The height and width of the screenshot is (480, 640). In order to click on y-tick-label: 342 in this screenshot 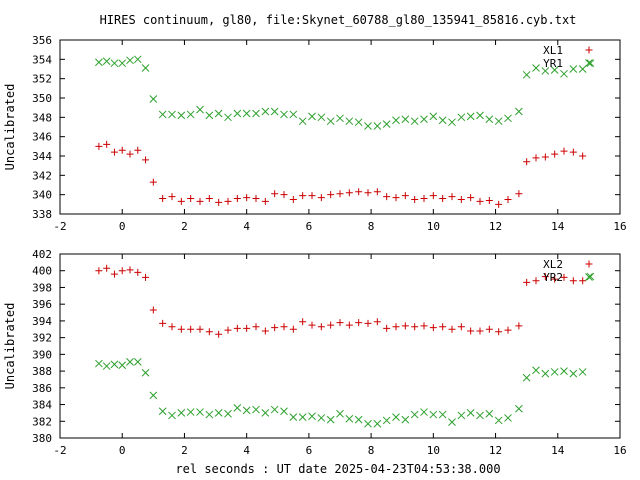, I will do `click(42, 175)`.